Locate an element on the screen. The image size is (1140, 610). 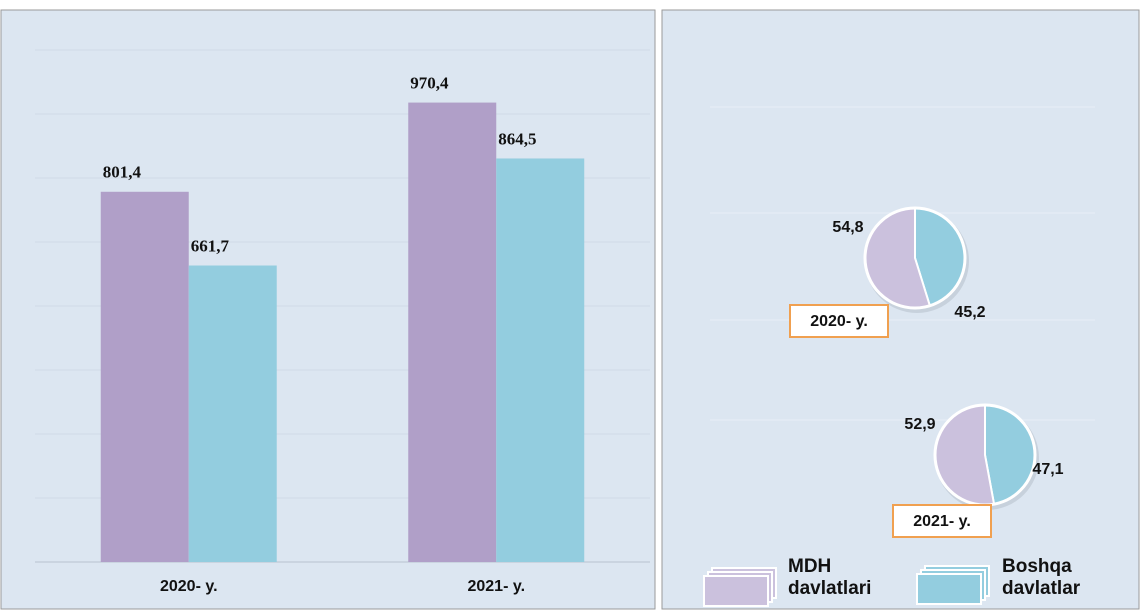
pie-title: 2021- y. is located at coordinates (942, 521).